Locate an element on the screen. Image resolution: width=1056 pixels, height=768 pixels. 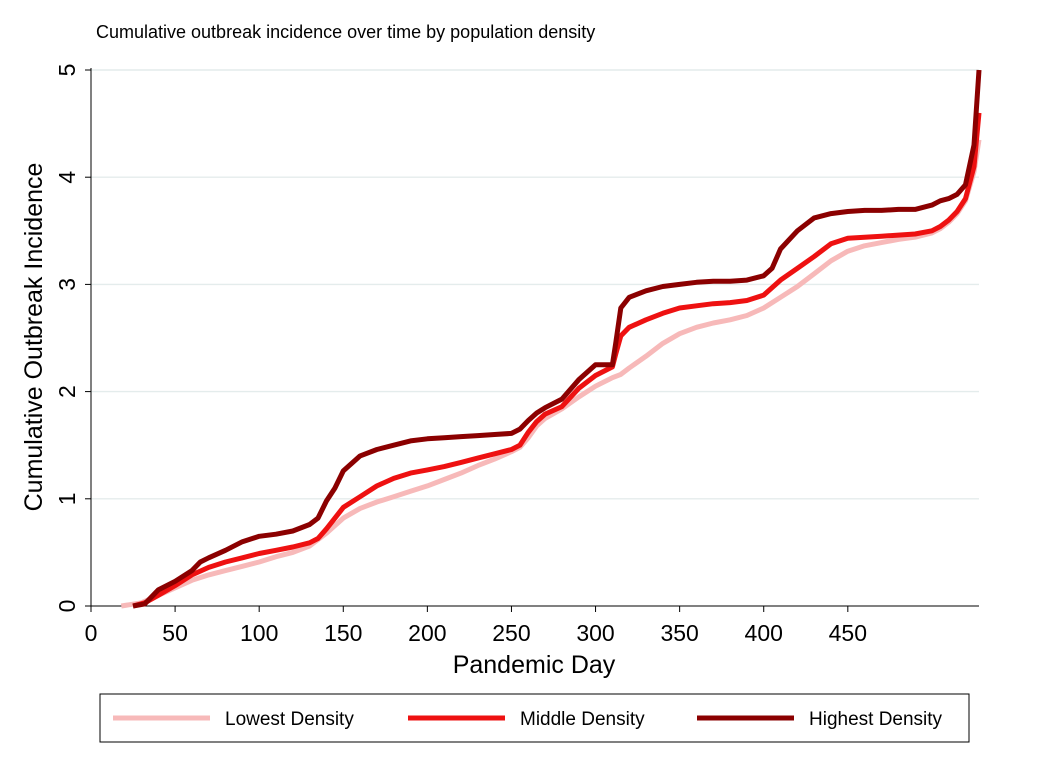
legend-box is located at coordinates (534, 718).